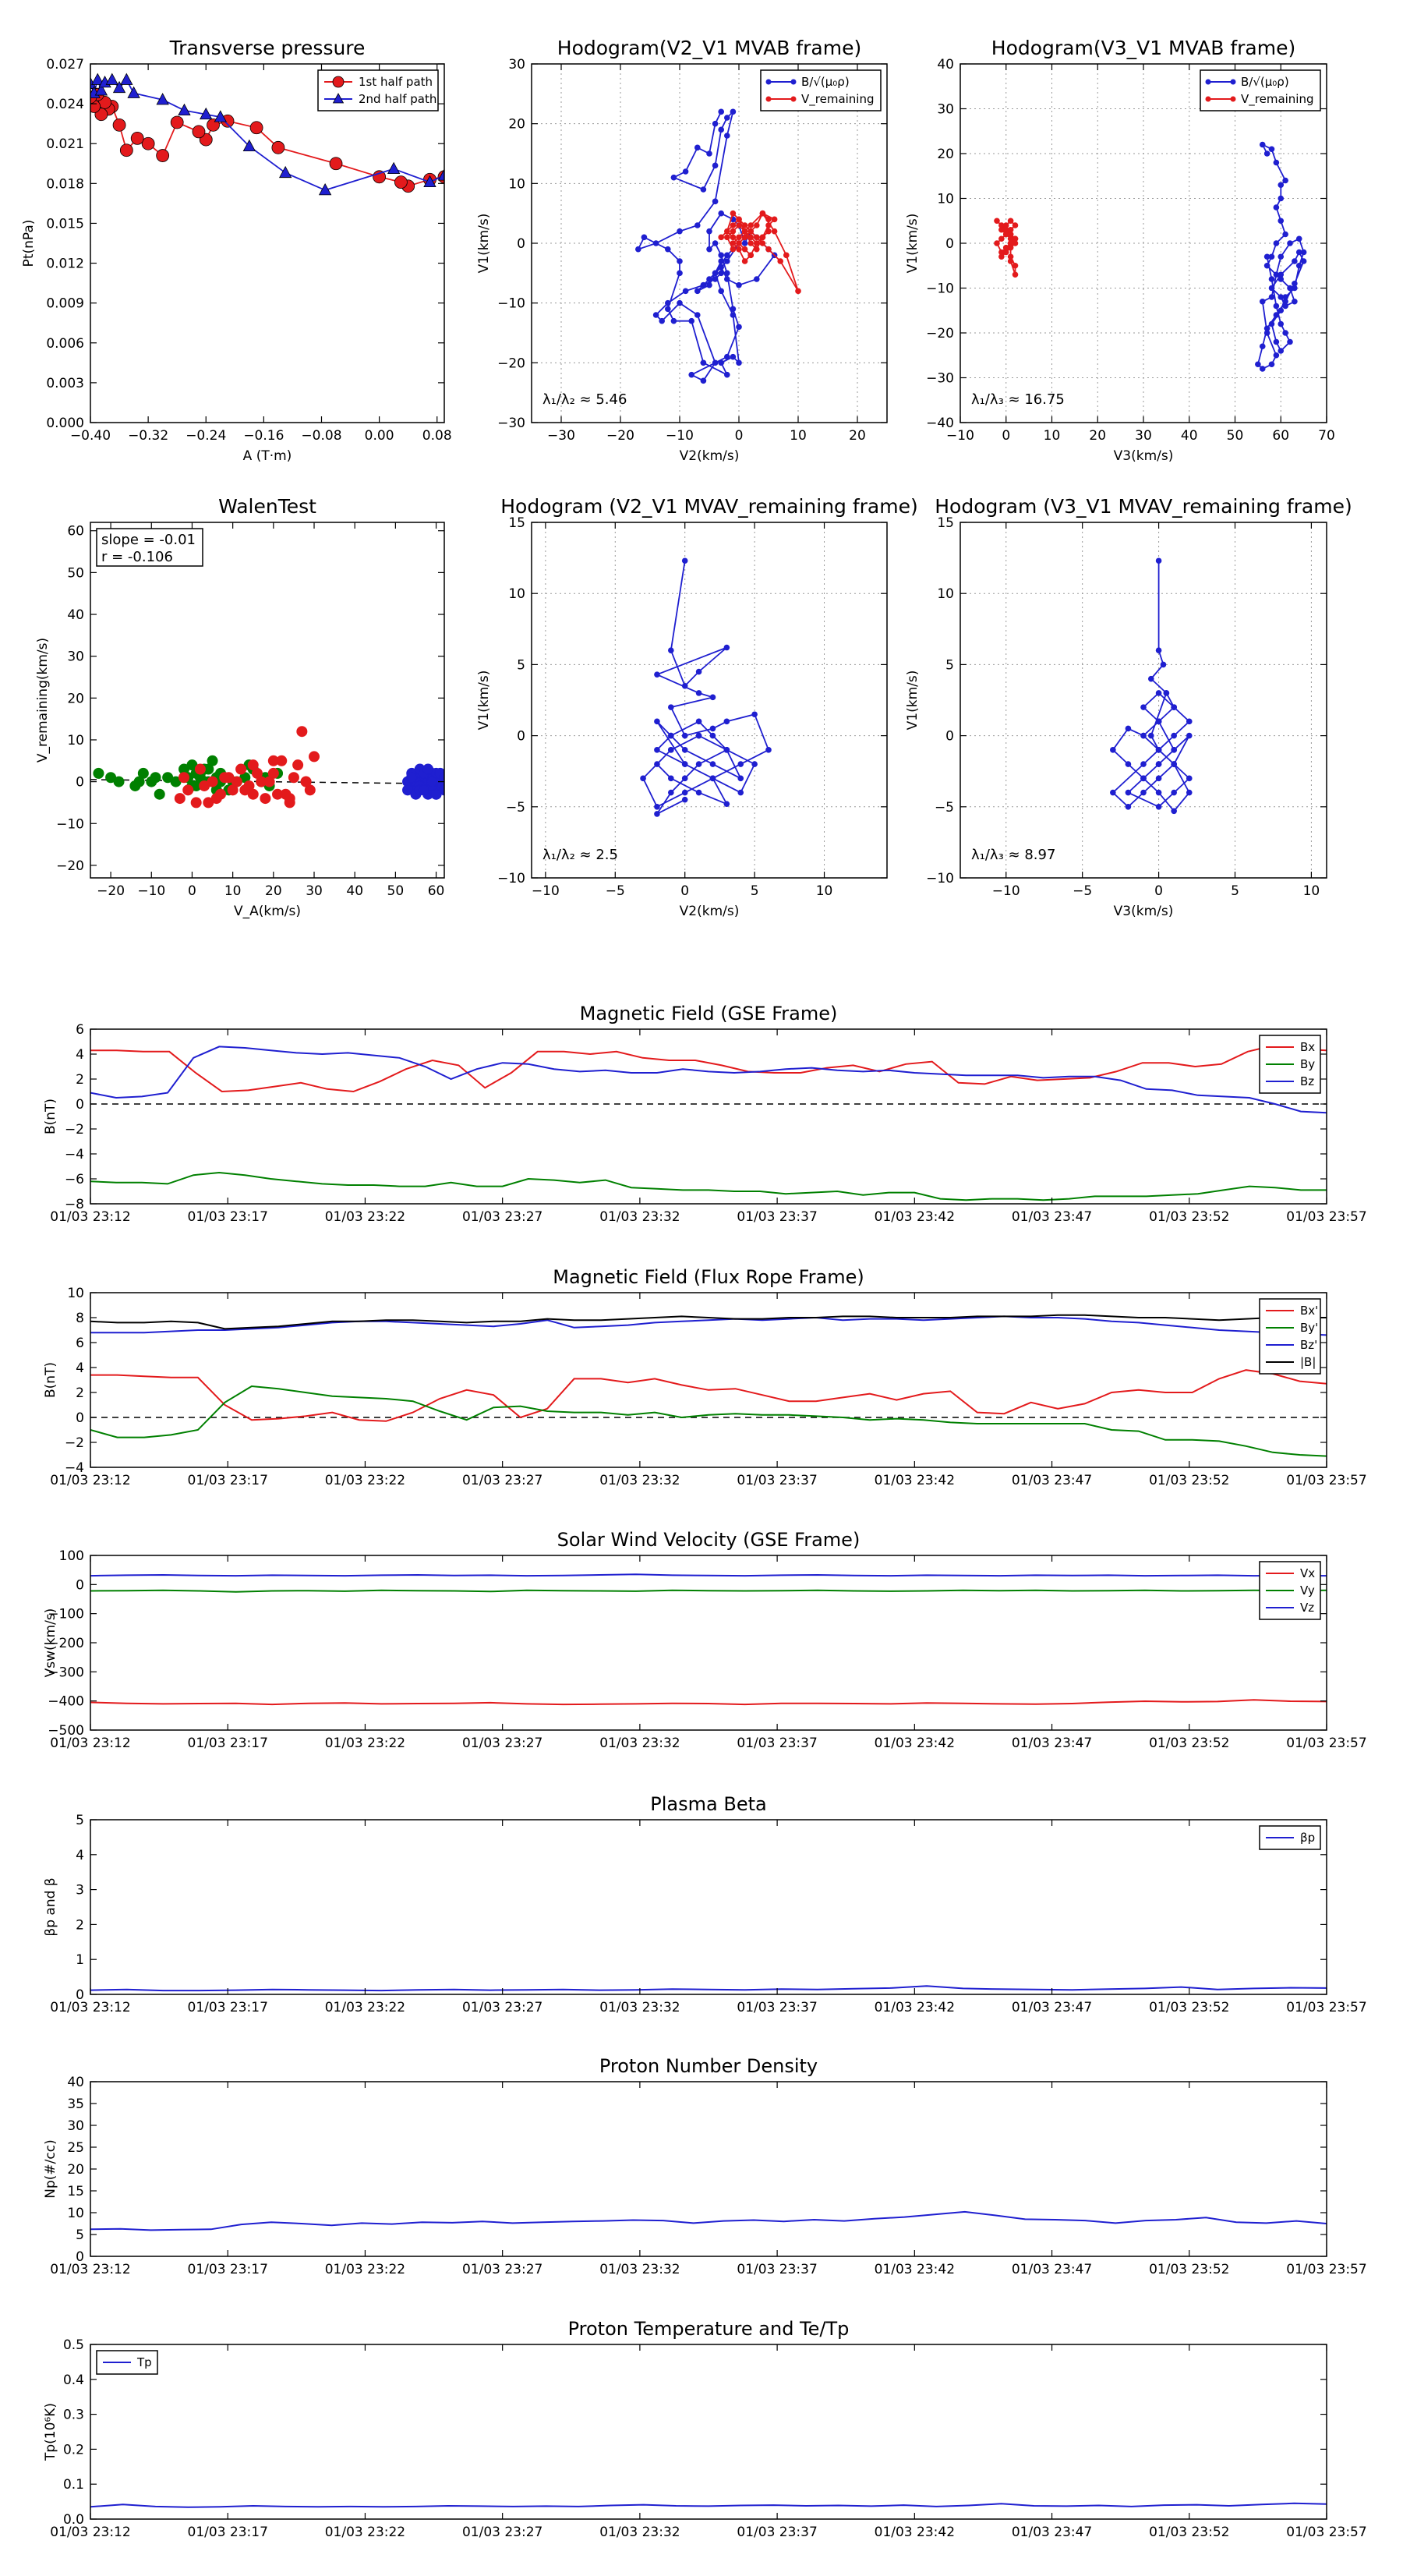 This screenshot has height=2576, width=1403. I want to click on x-tick-label: 01/03 23:57, so click(1326, 2007).